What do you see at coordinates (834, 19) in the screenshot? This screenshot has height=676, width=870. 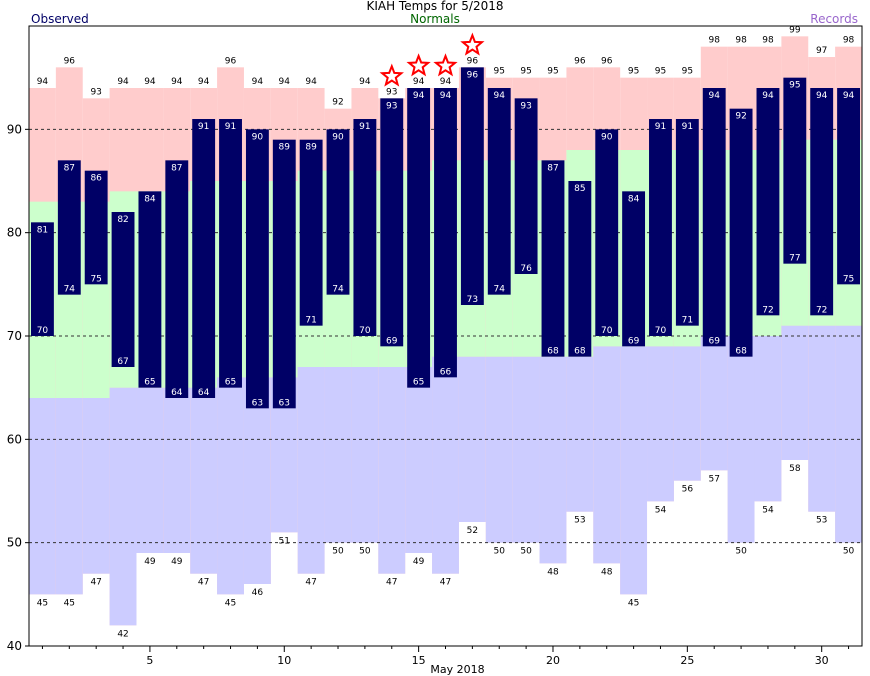 I see `legend-records: Records` at bounding box center [834, 19].